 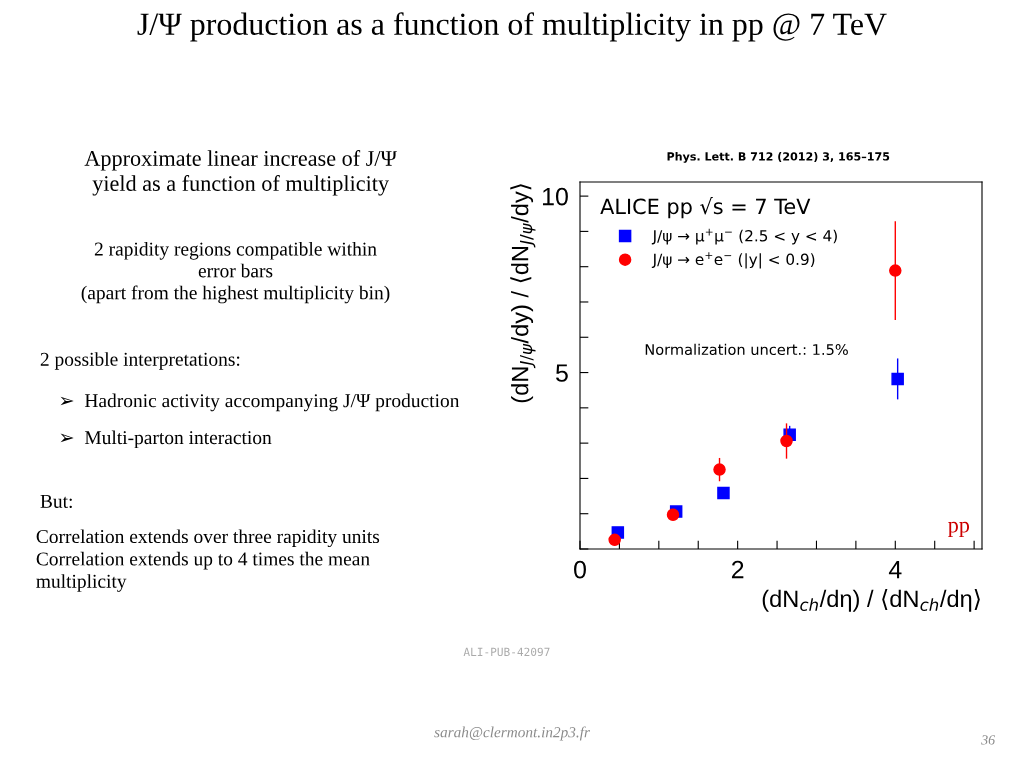 I want to click on legend-label: J/ψ → μ$^{+}$μ$^{−}$ (2.5 < y < 4), so click(x=744, y=236).